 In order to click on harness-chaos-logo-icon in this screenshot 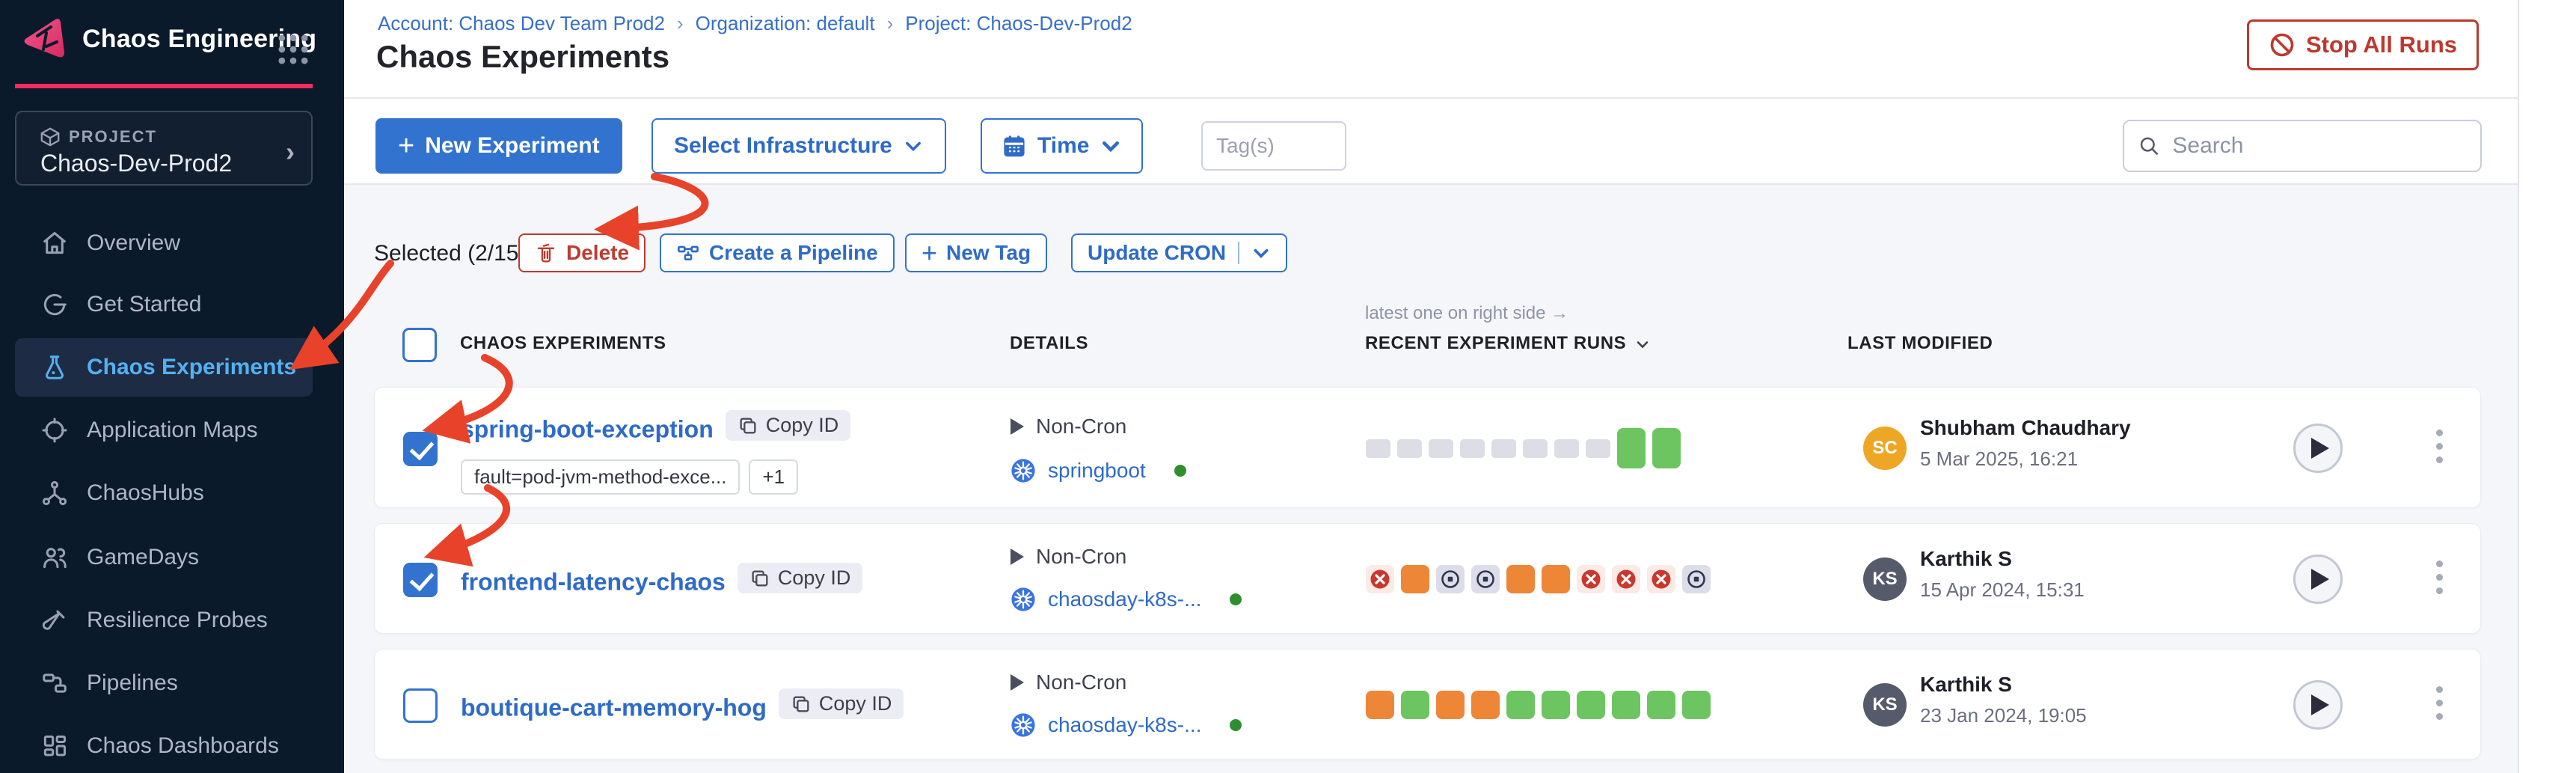, I will do `click(44, 38)`.